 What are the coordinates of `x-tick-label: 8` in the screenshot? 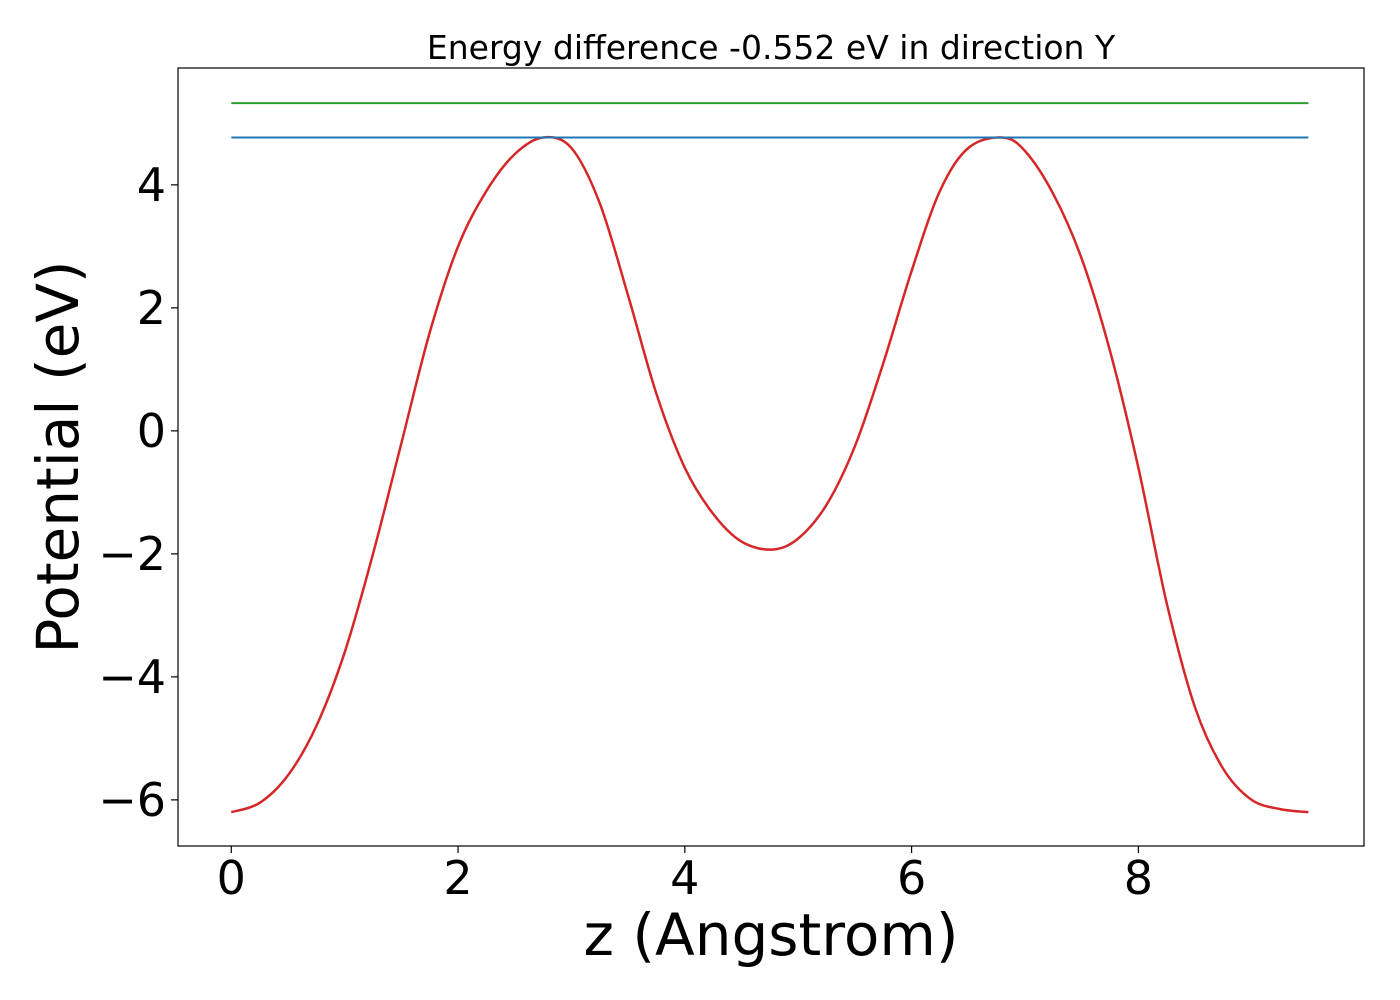 It's located at (1138, 878).